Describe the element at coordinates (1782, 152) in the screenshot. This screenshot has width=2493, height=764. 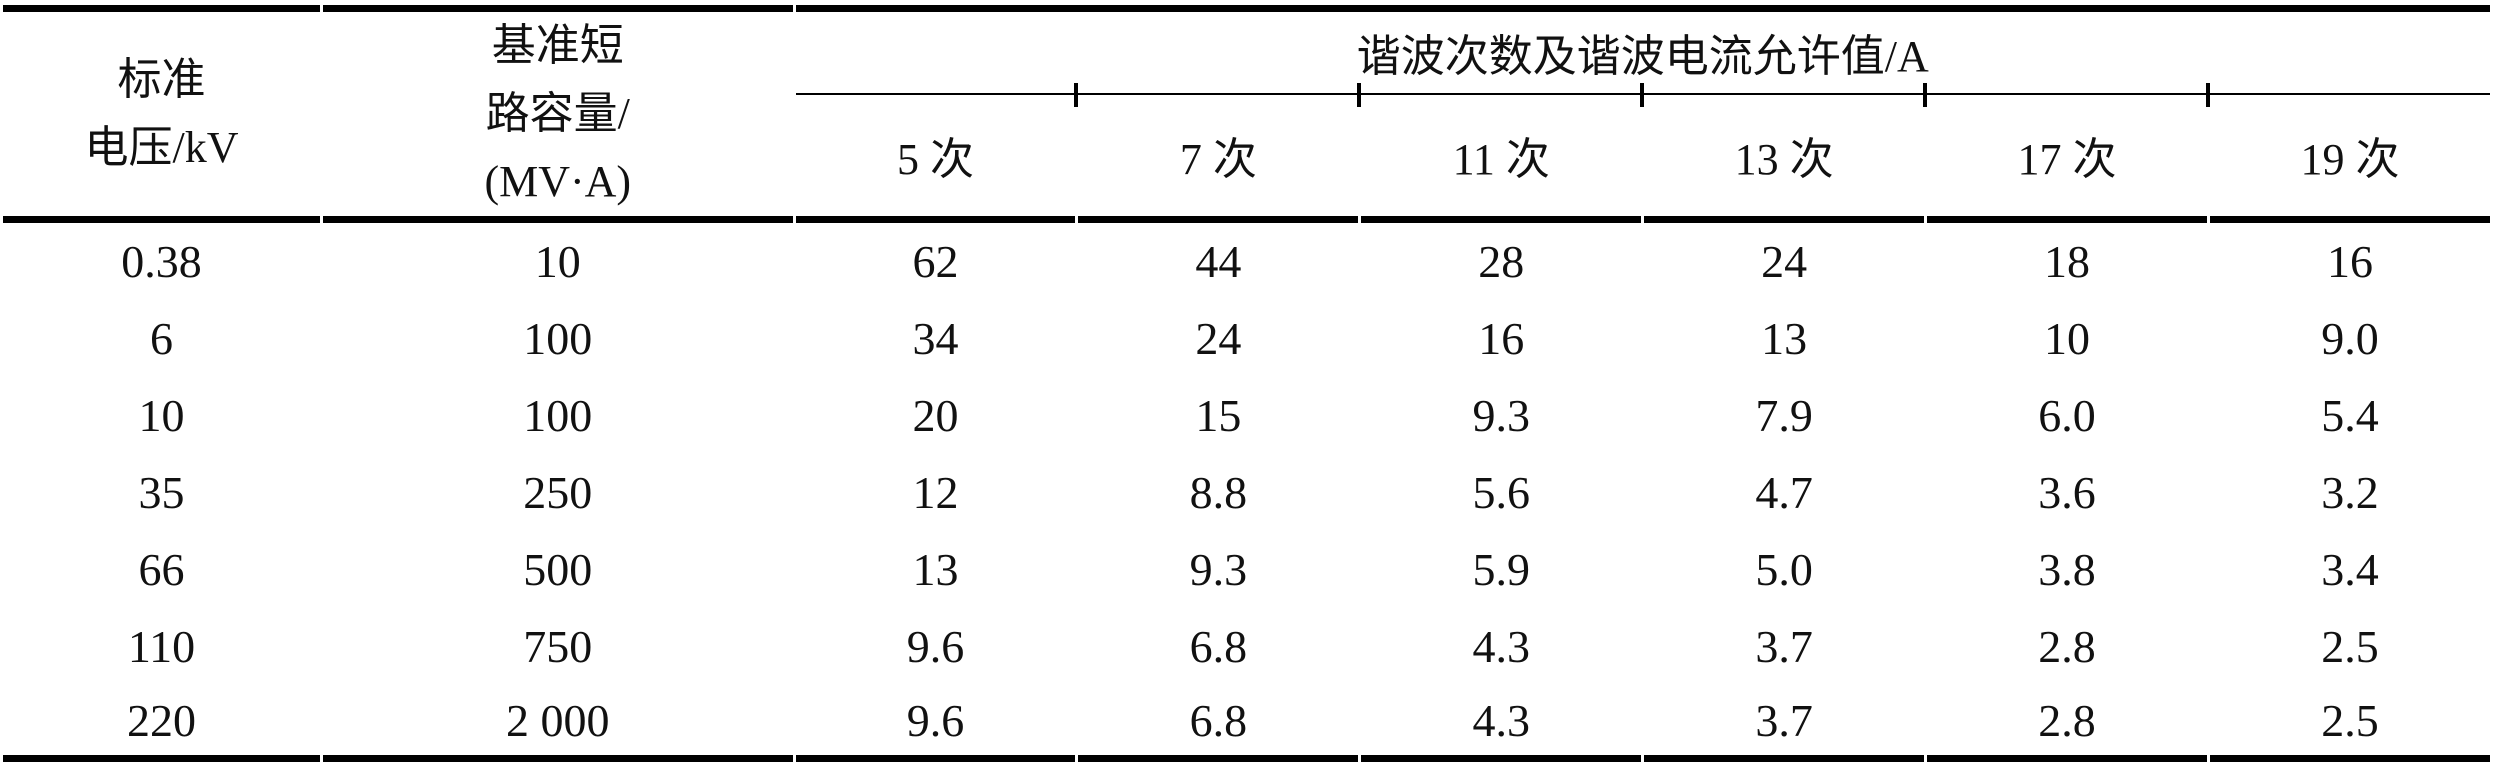
I see `header-harmonic-order-13: 13 次` at that location.